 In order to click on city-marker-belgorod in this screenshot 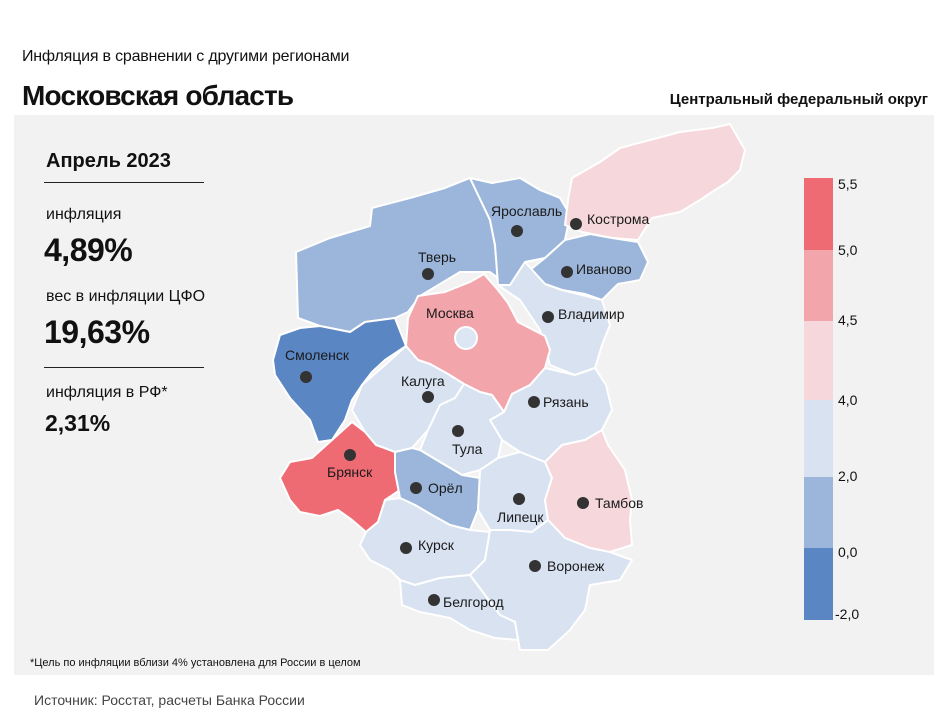, I will do `click(434, 600)`.